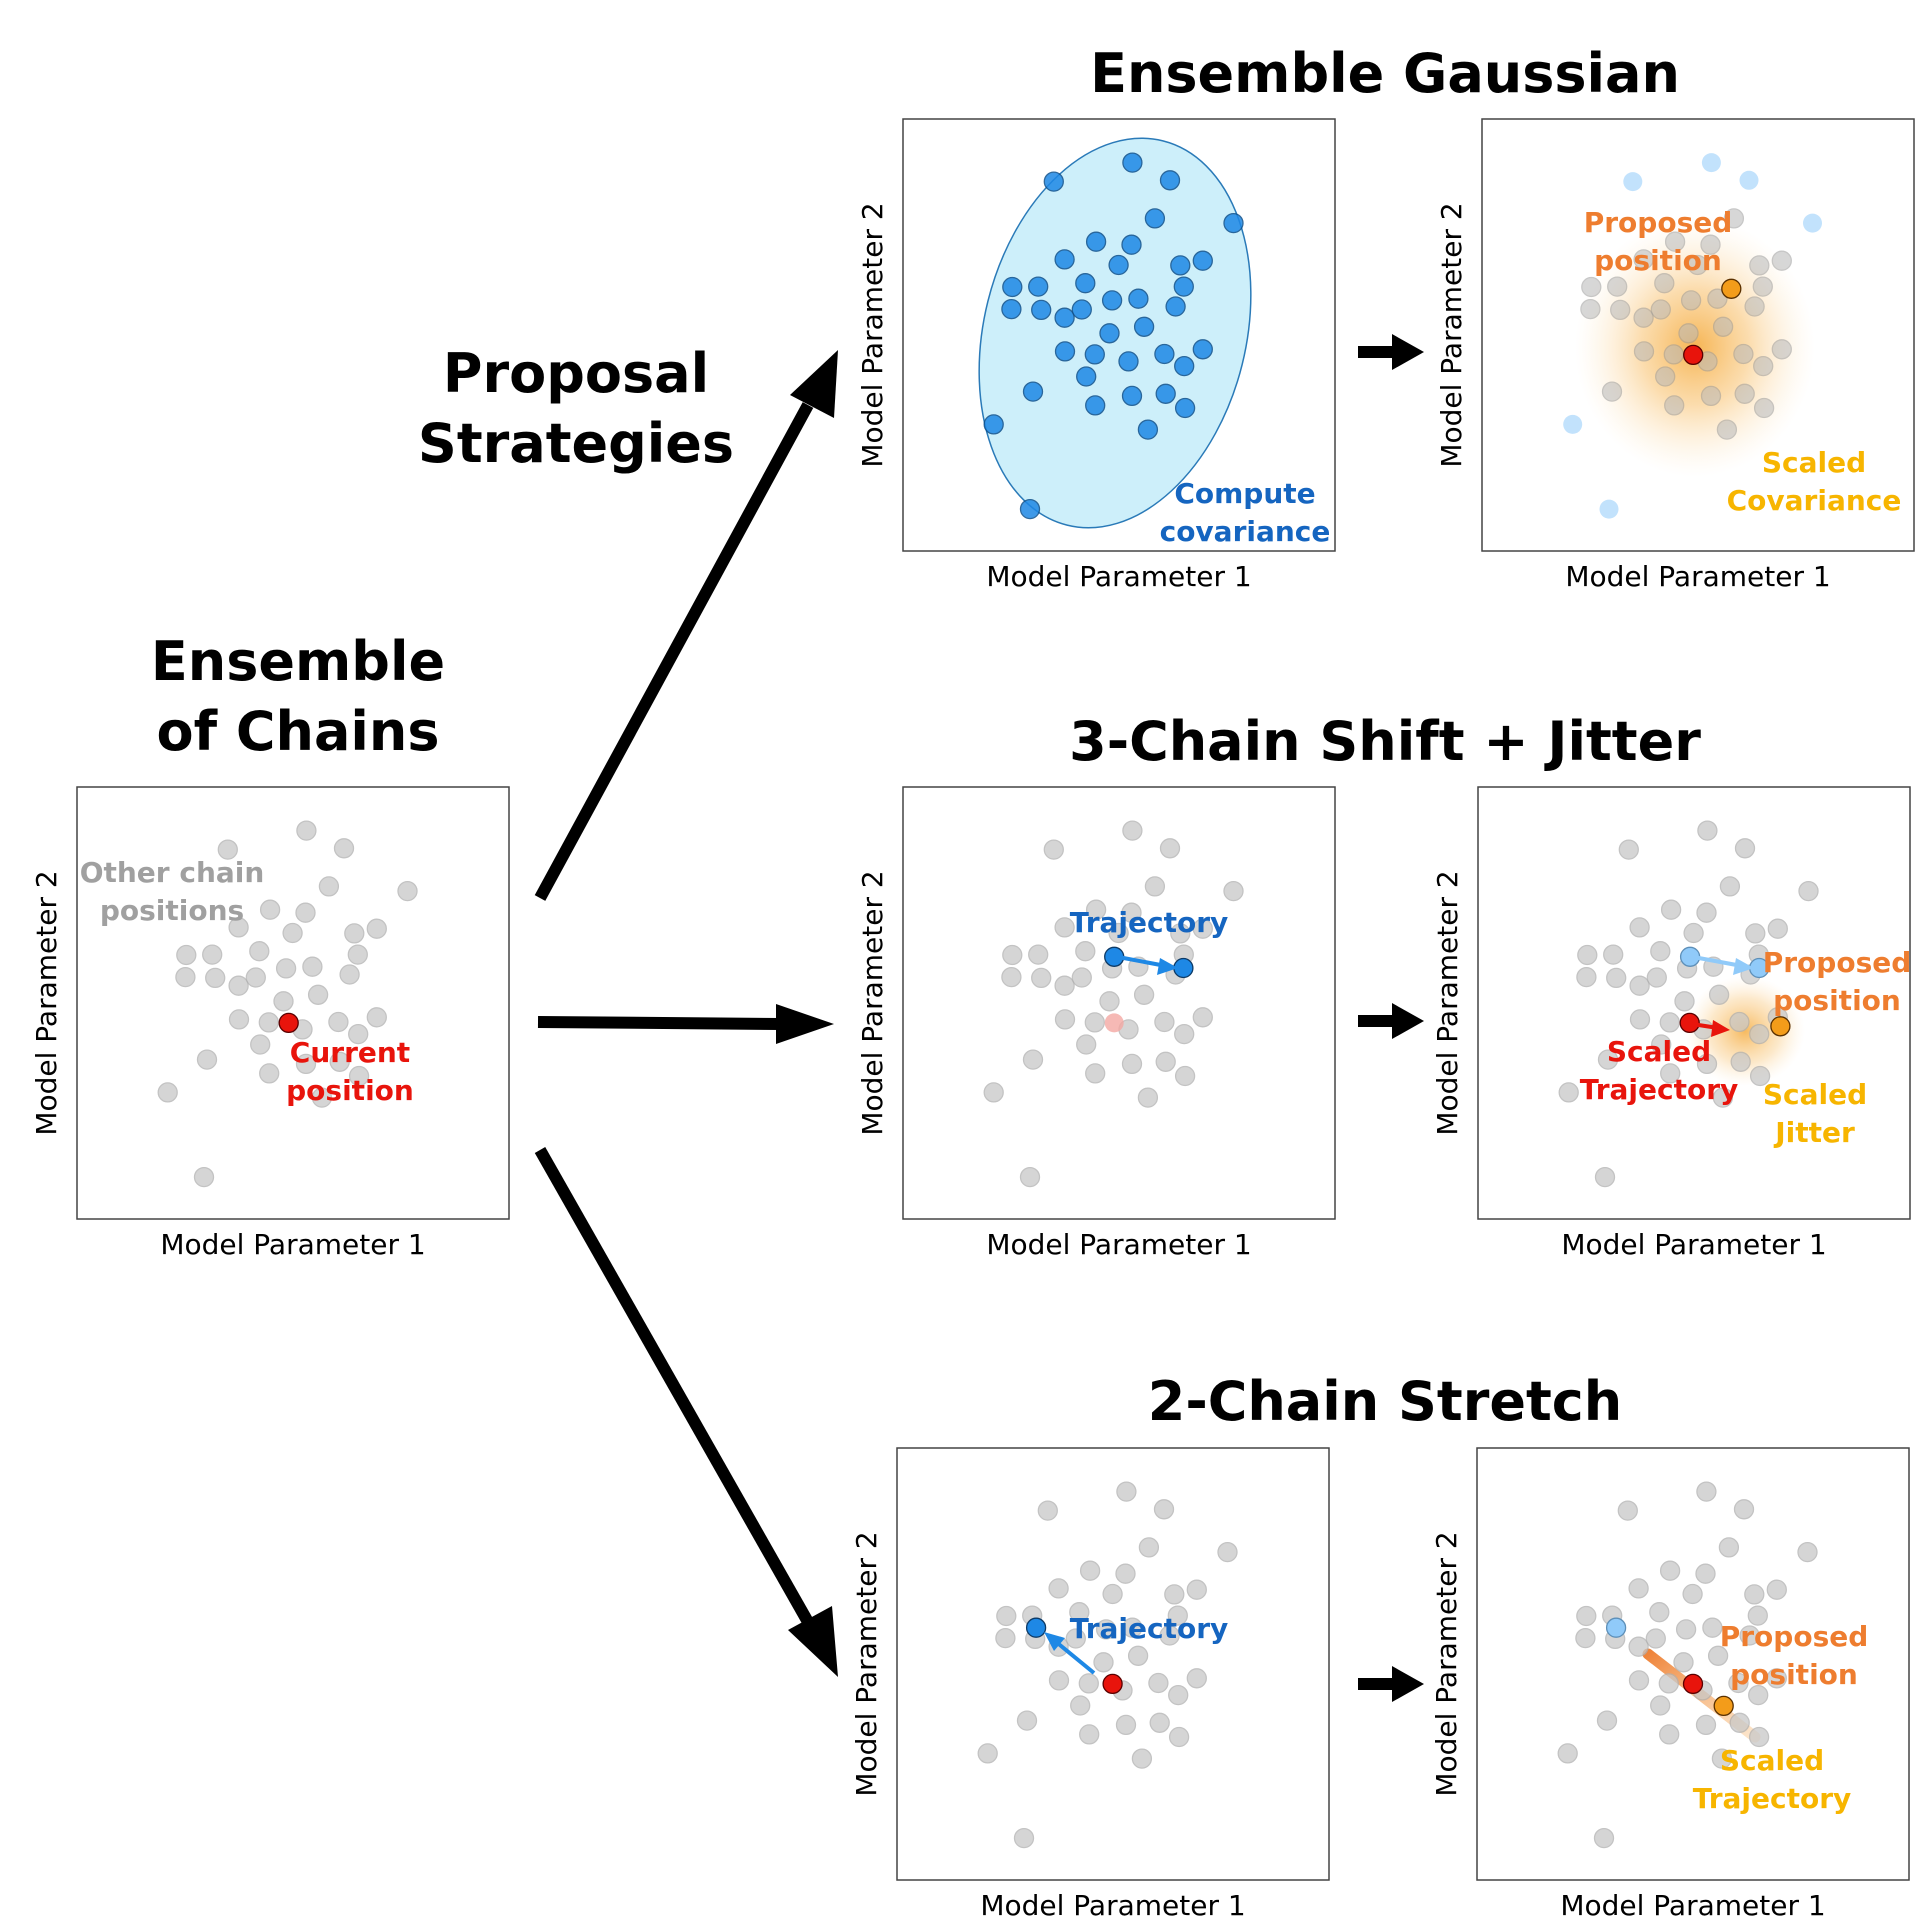  Describe the element at coordinates (1658, 260) in the screenshot. I see `label-proposed-line2: position` at that location.